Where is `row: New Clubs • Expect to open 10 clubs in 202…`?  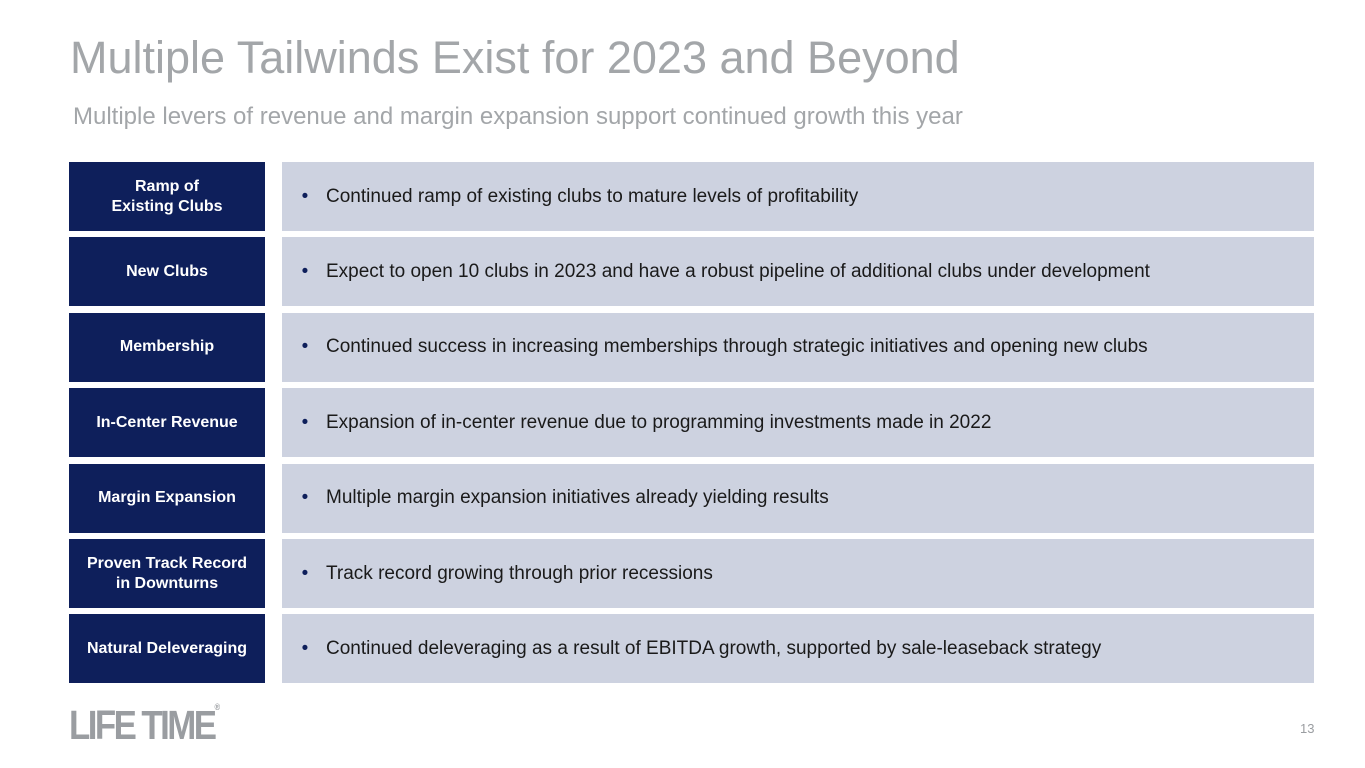
row: New Clubs • Expect to open 10 clubs in 202… is located at coordinates (691, 272).